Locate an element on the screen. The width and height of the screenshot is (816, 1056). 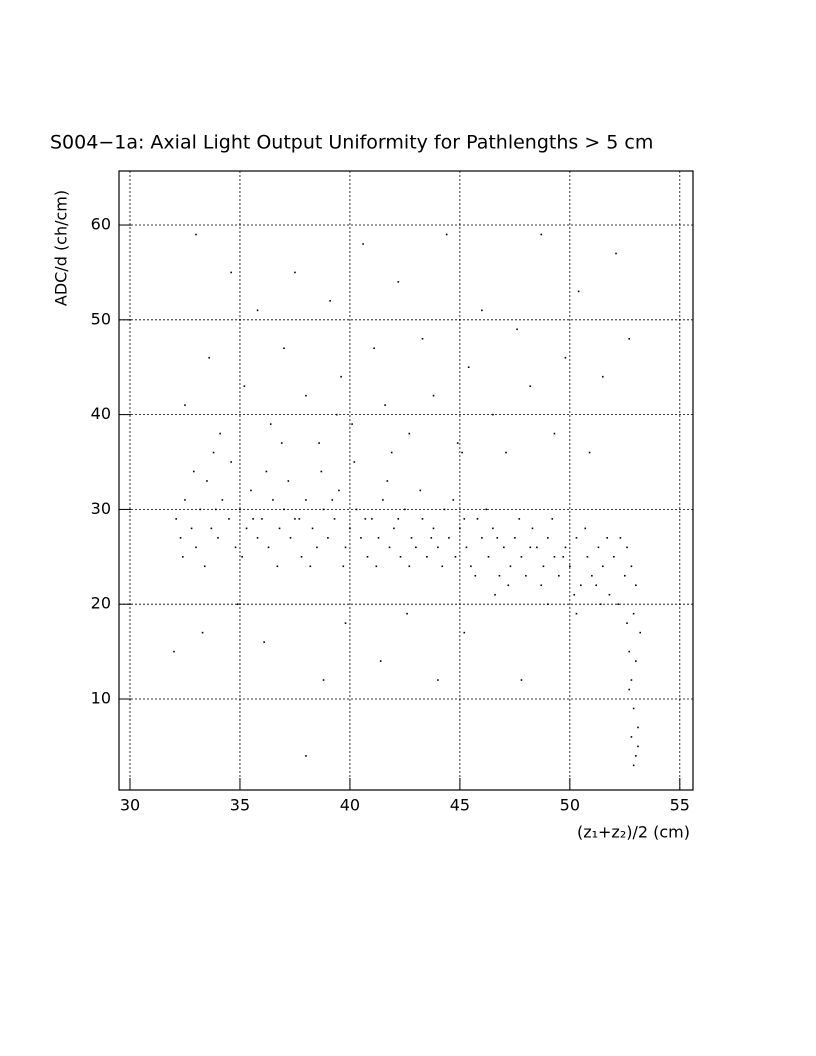
y-tick-label: 40 is located at coordinates (101, 413).